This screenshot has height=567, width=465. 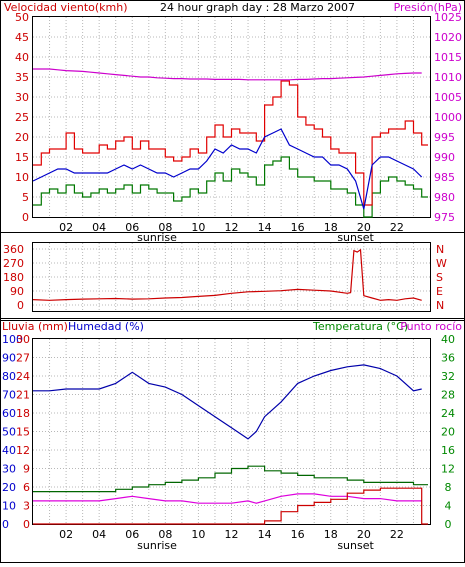 I want to click on pressure-y-tick-label: 995, so click(x=444, y=137).